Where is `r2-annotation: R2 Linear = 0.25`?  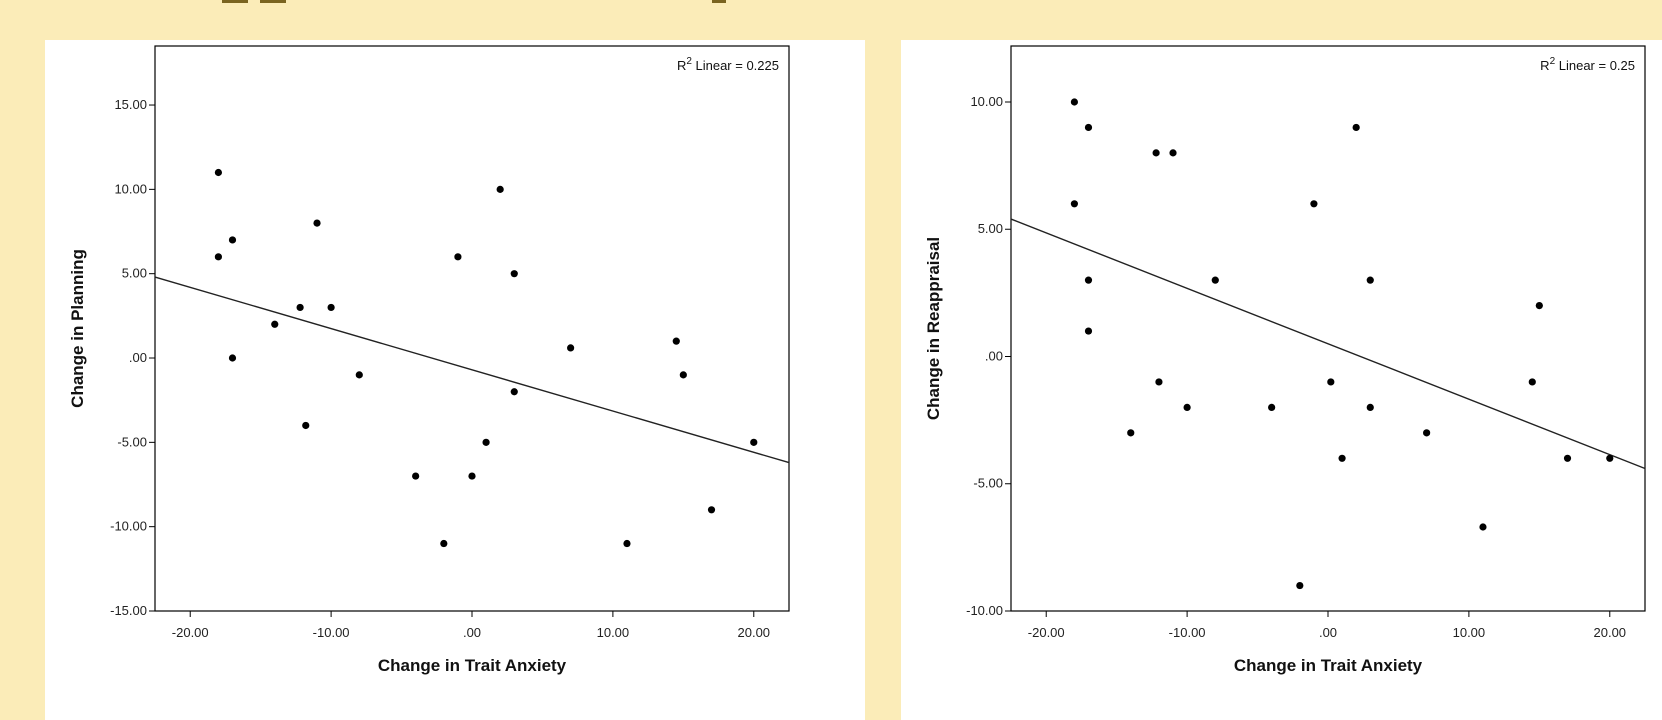 r2-annotation: R2 Linear = 0.25 is located at coordinates (1587, 64).